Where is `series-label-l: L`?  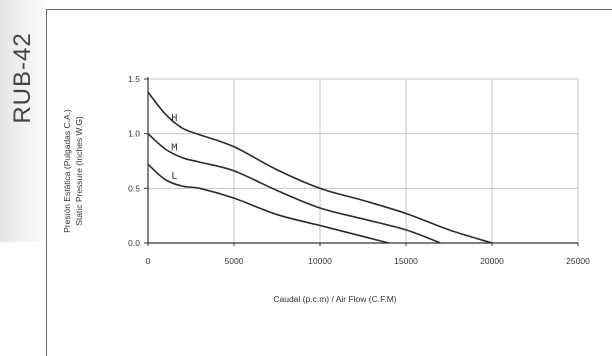
series-label-l: L is located at coordinates (174, 176).